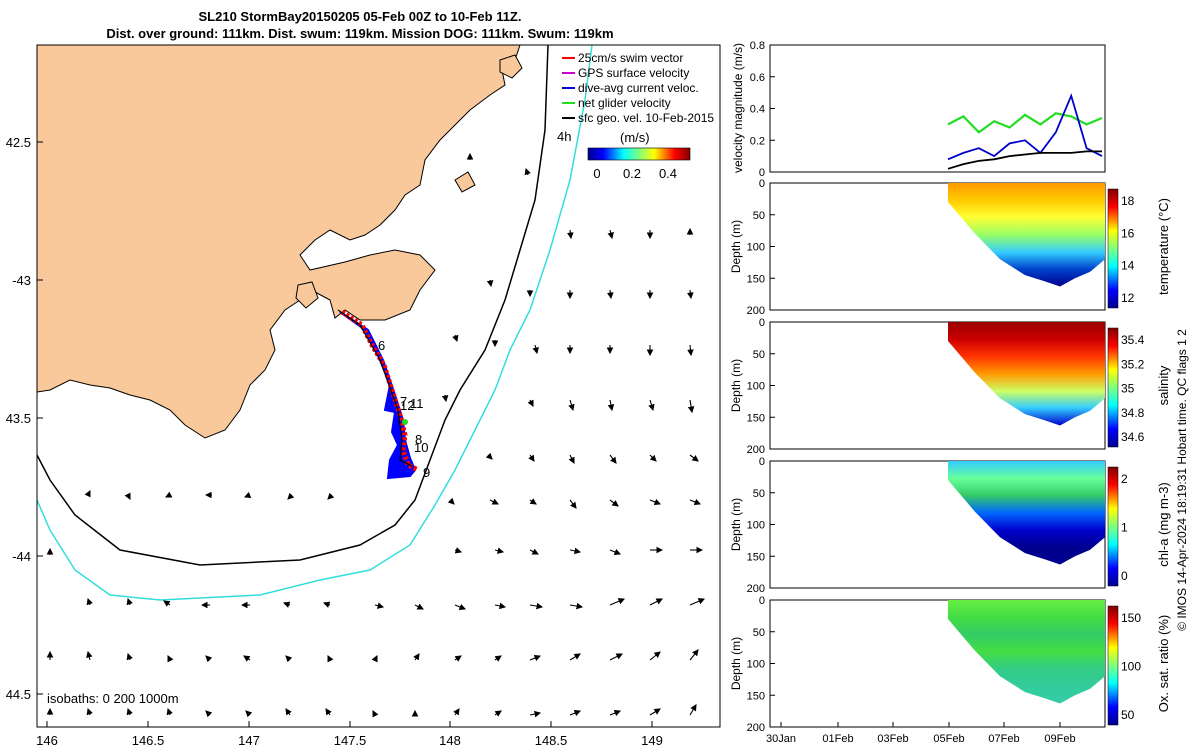 Image resolution: width=1200 pixels, height=750 pixels. What do you see at coordinates (1025, 123) in the screenshot?
I see `velocity-series-green` at bounding box center [1025, 123].